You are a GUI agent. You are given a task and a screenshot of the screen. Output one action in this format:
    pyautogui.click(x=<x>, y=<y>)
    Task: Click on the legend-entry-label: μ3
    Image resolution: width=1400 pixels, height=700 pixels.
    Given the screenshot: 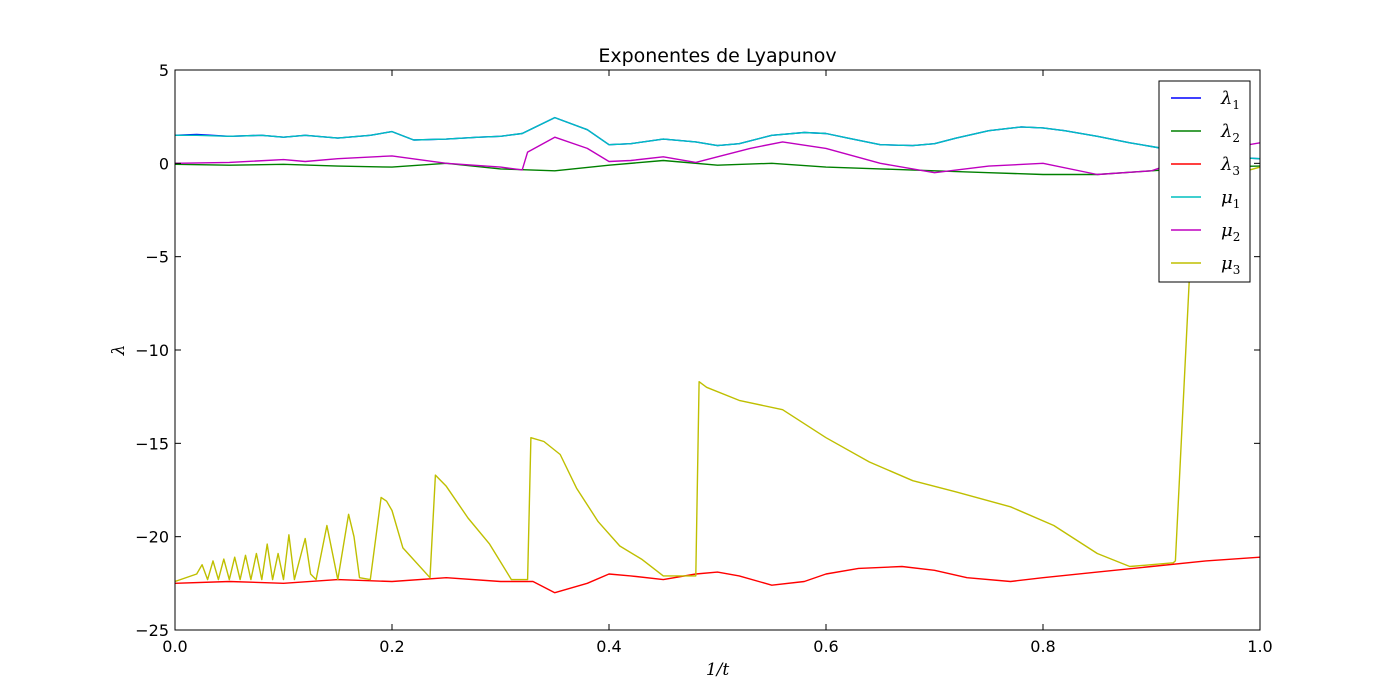 What is the action you would take?
    pyautogui.click(x=1230, y=265)
    